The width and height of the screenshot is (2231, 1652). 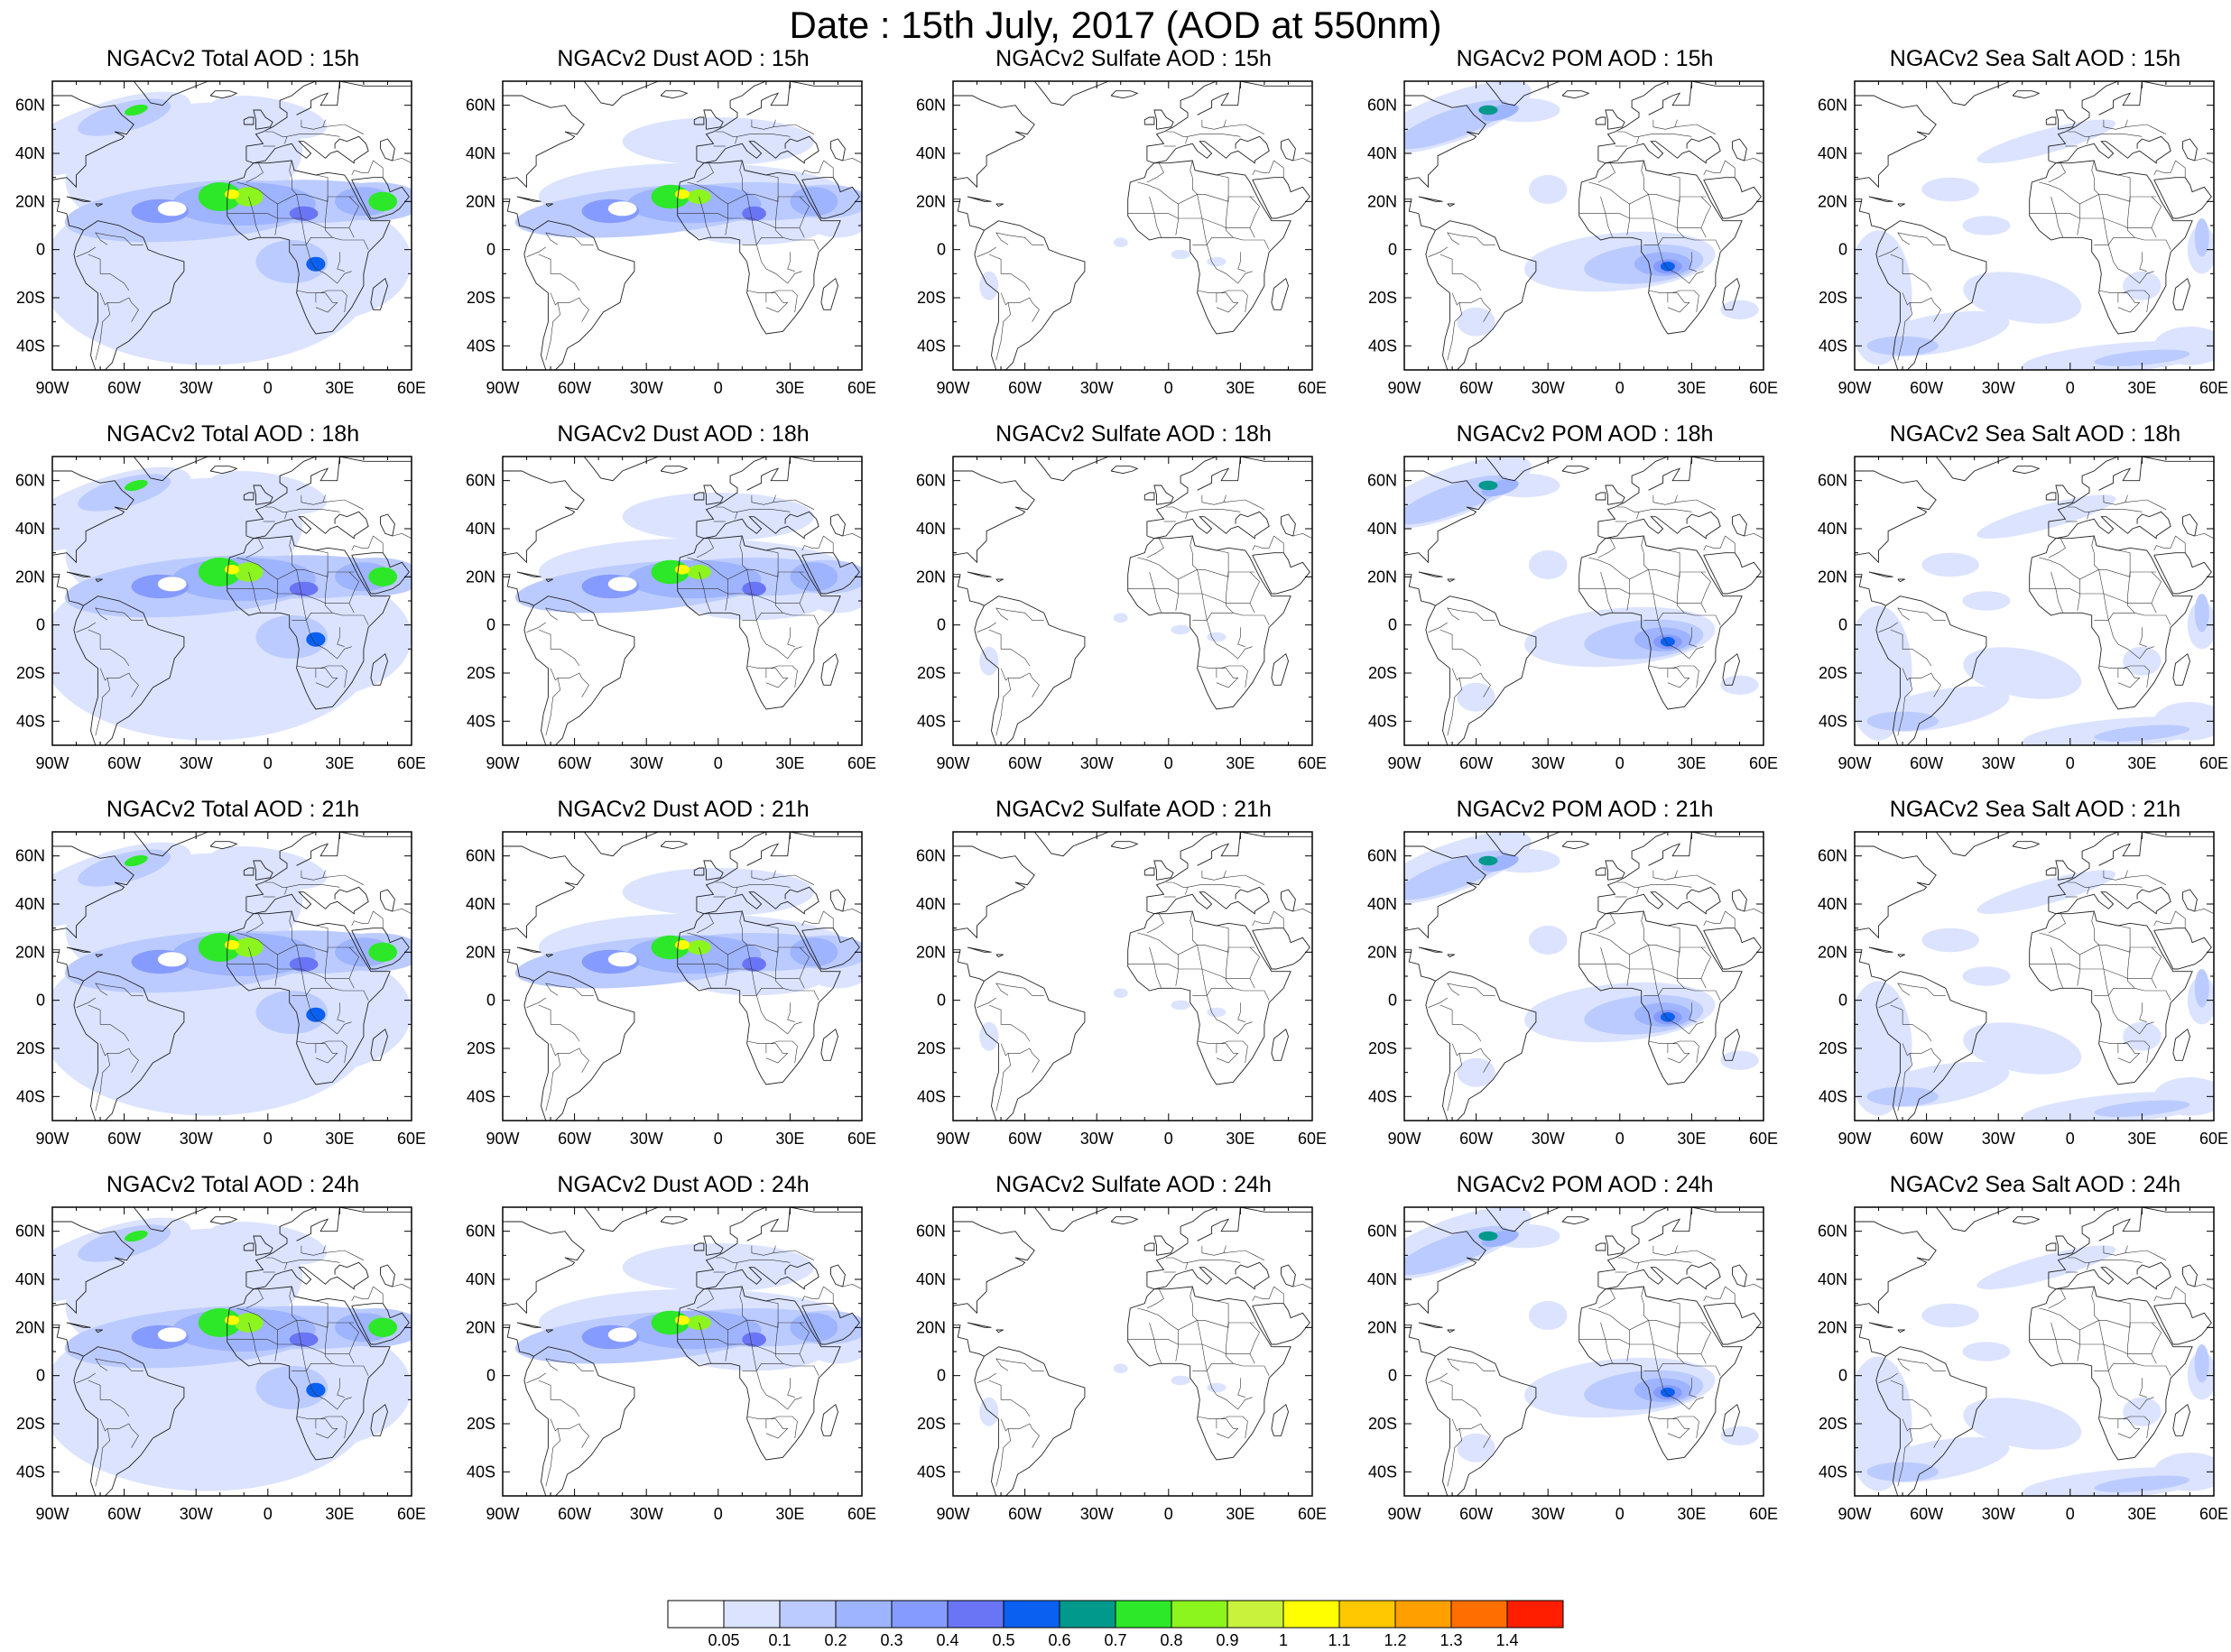 What do you see at coordinates (1132, 601) in the screenshot?
I see `map-frame` at bounding box center [1132, 601].